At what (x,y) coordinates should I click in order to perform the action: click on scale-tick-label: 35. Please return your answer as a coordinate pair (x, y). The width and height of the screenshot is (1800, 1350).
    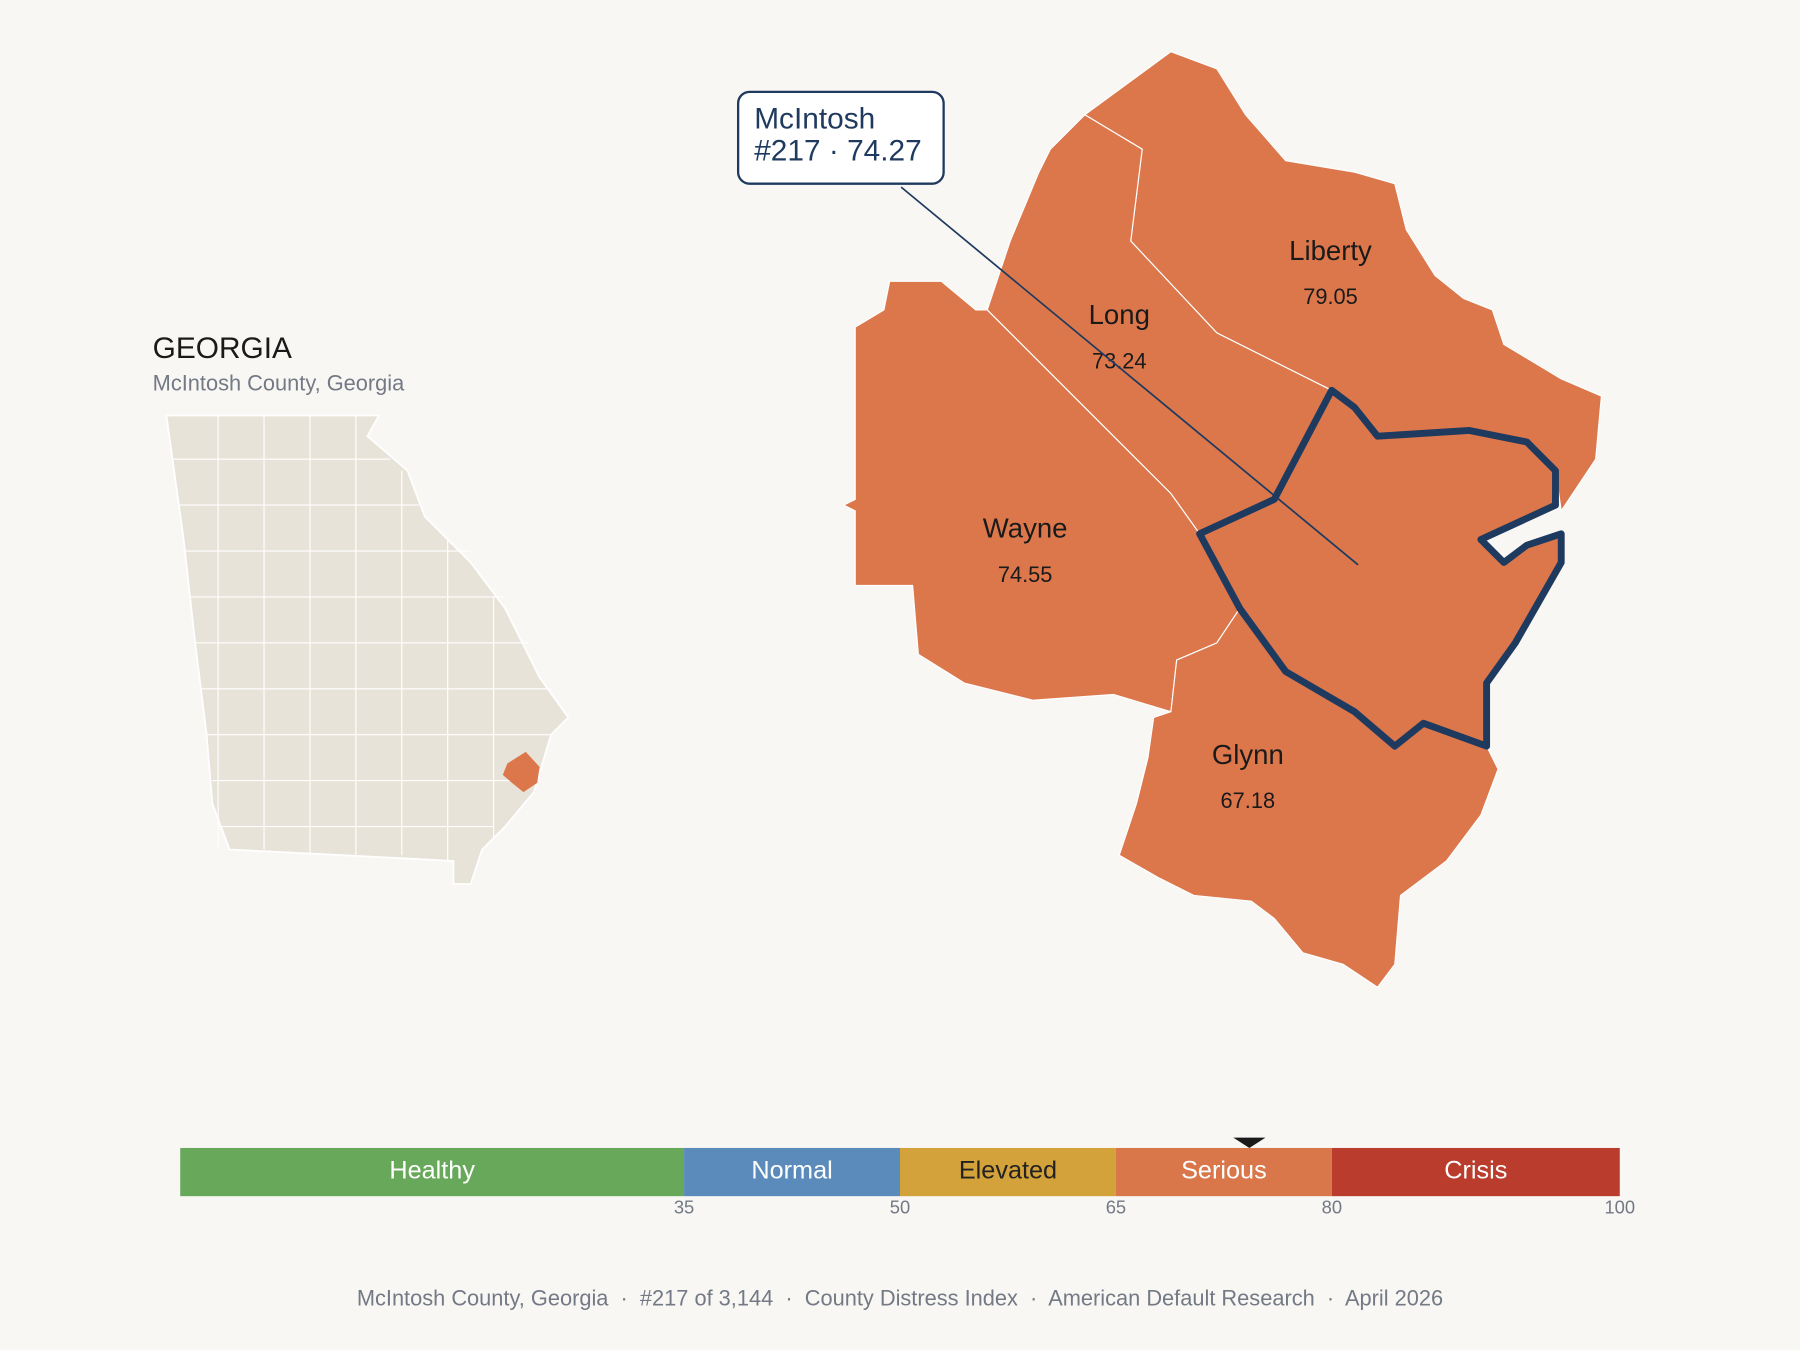
    Looking at the image, I should click on (684, 1207).